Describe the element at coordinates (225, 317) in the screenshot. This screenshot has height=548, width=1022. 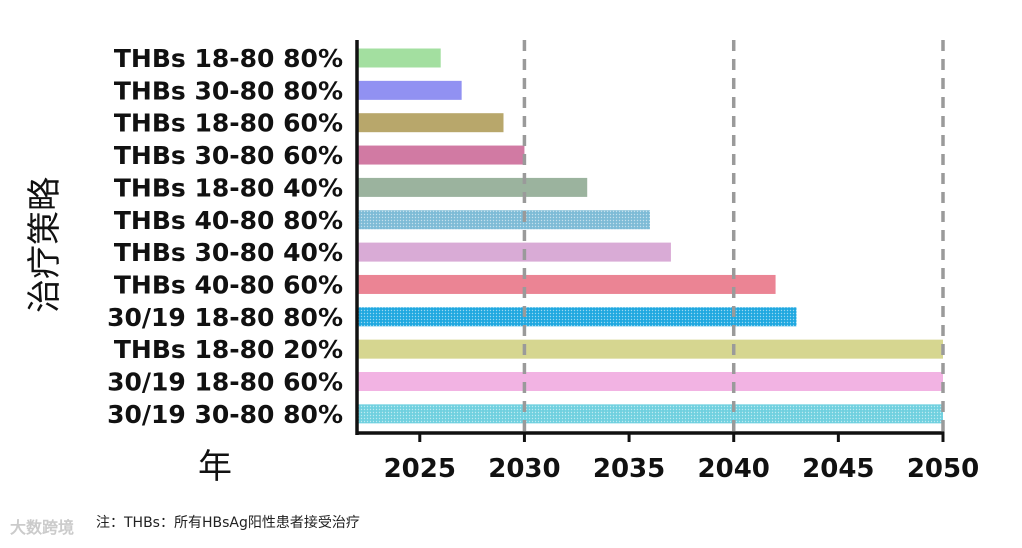
I see `category-label: 30/19 18-80 80%` at that location.